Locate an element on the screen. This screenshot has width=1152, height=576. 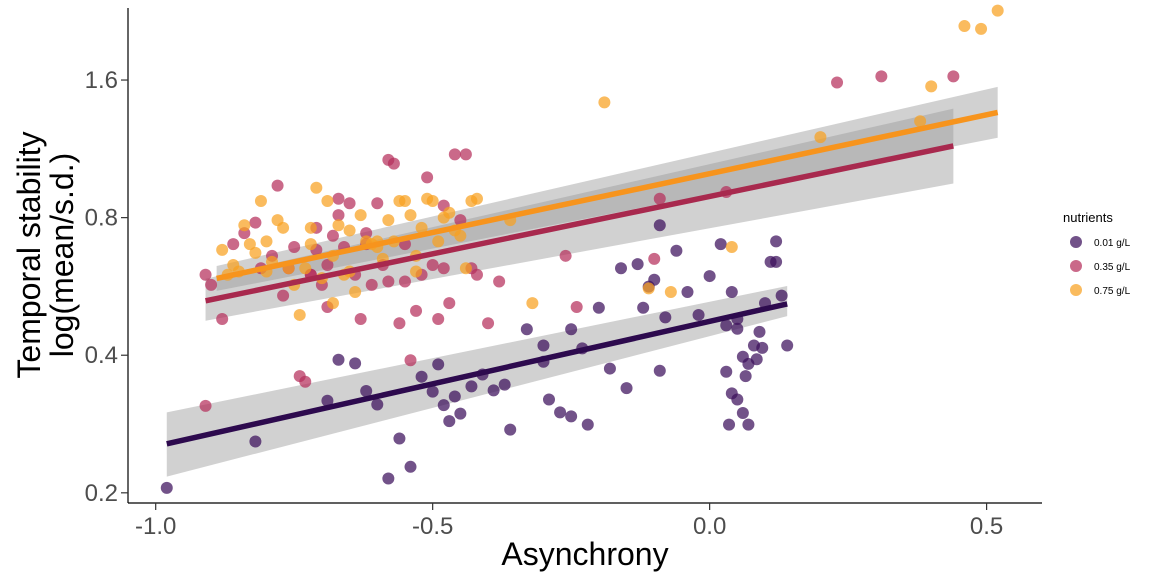
x-axis-title: Asynchrony is located at coordinates (584, 554).